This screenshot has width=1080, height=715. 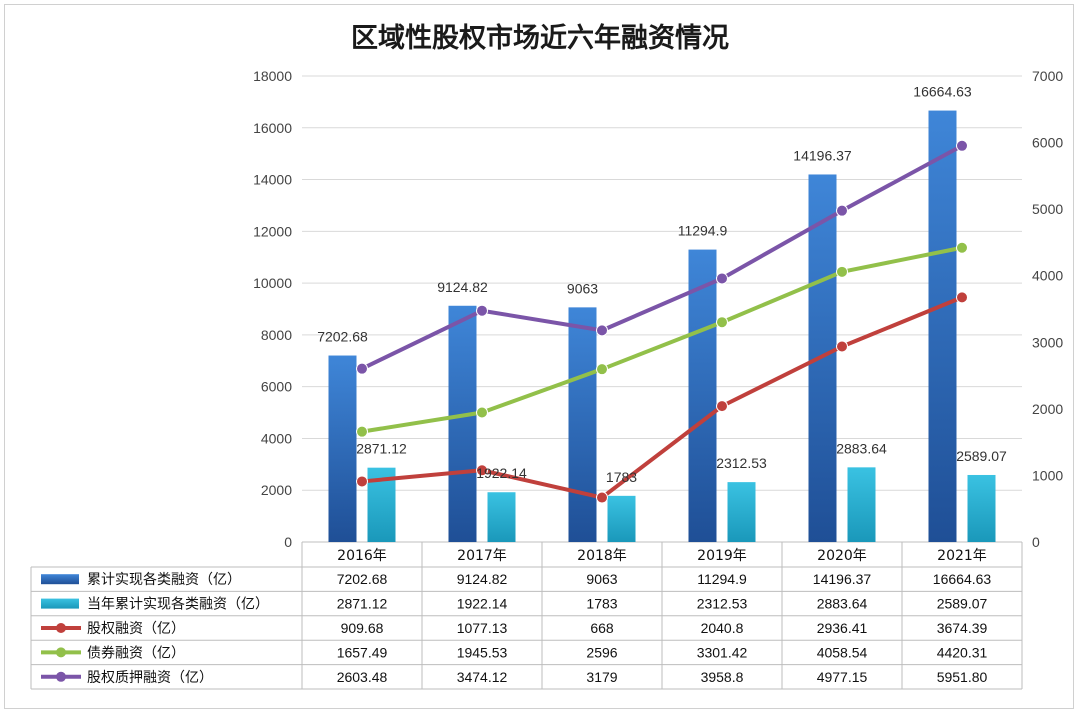 What do you see at coordinates (1047, 143) in the screenshot?
I see `right-tick-label: 6000` at bounding box center [1047, 143].